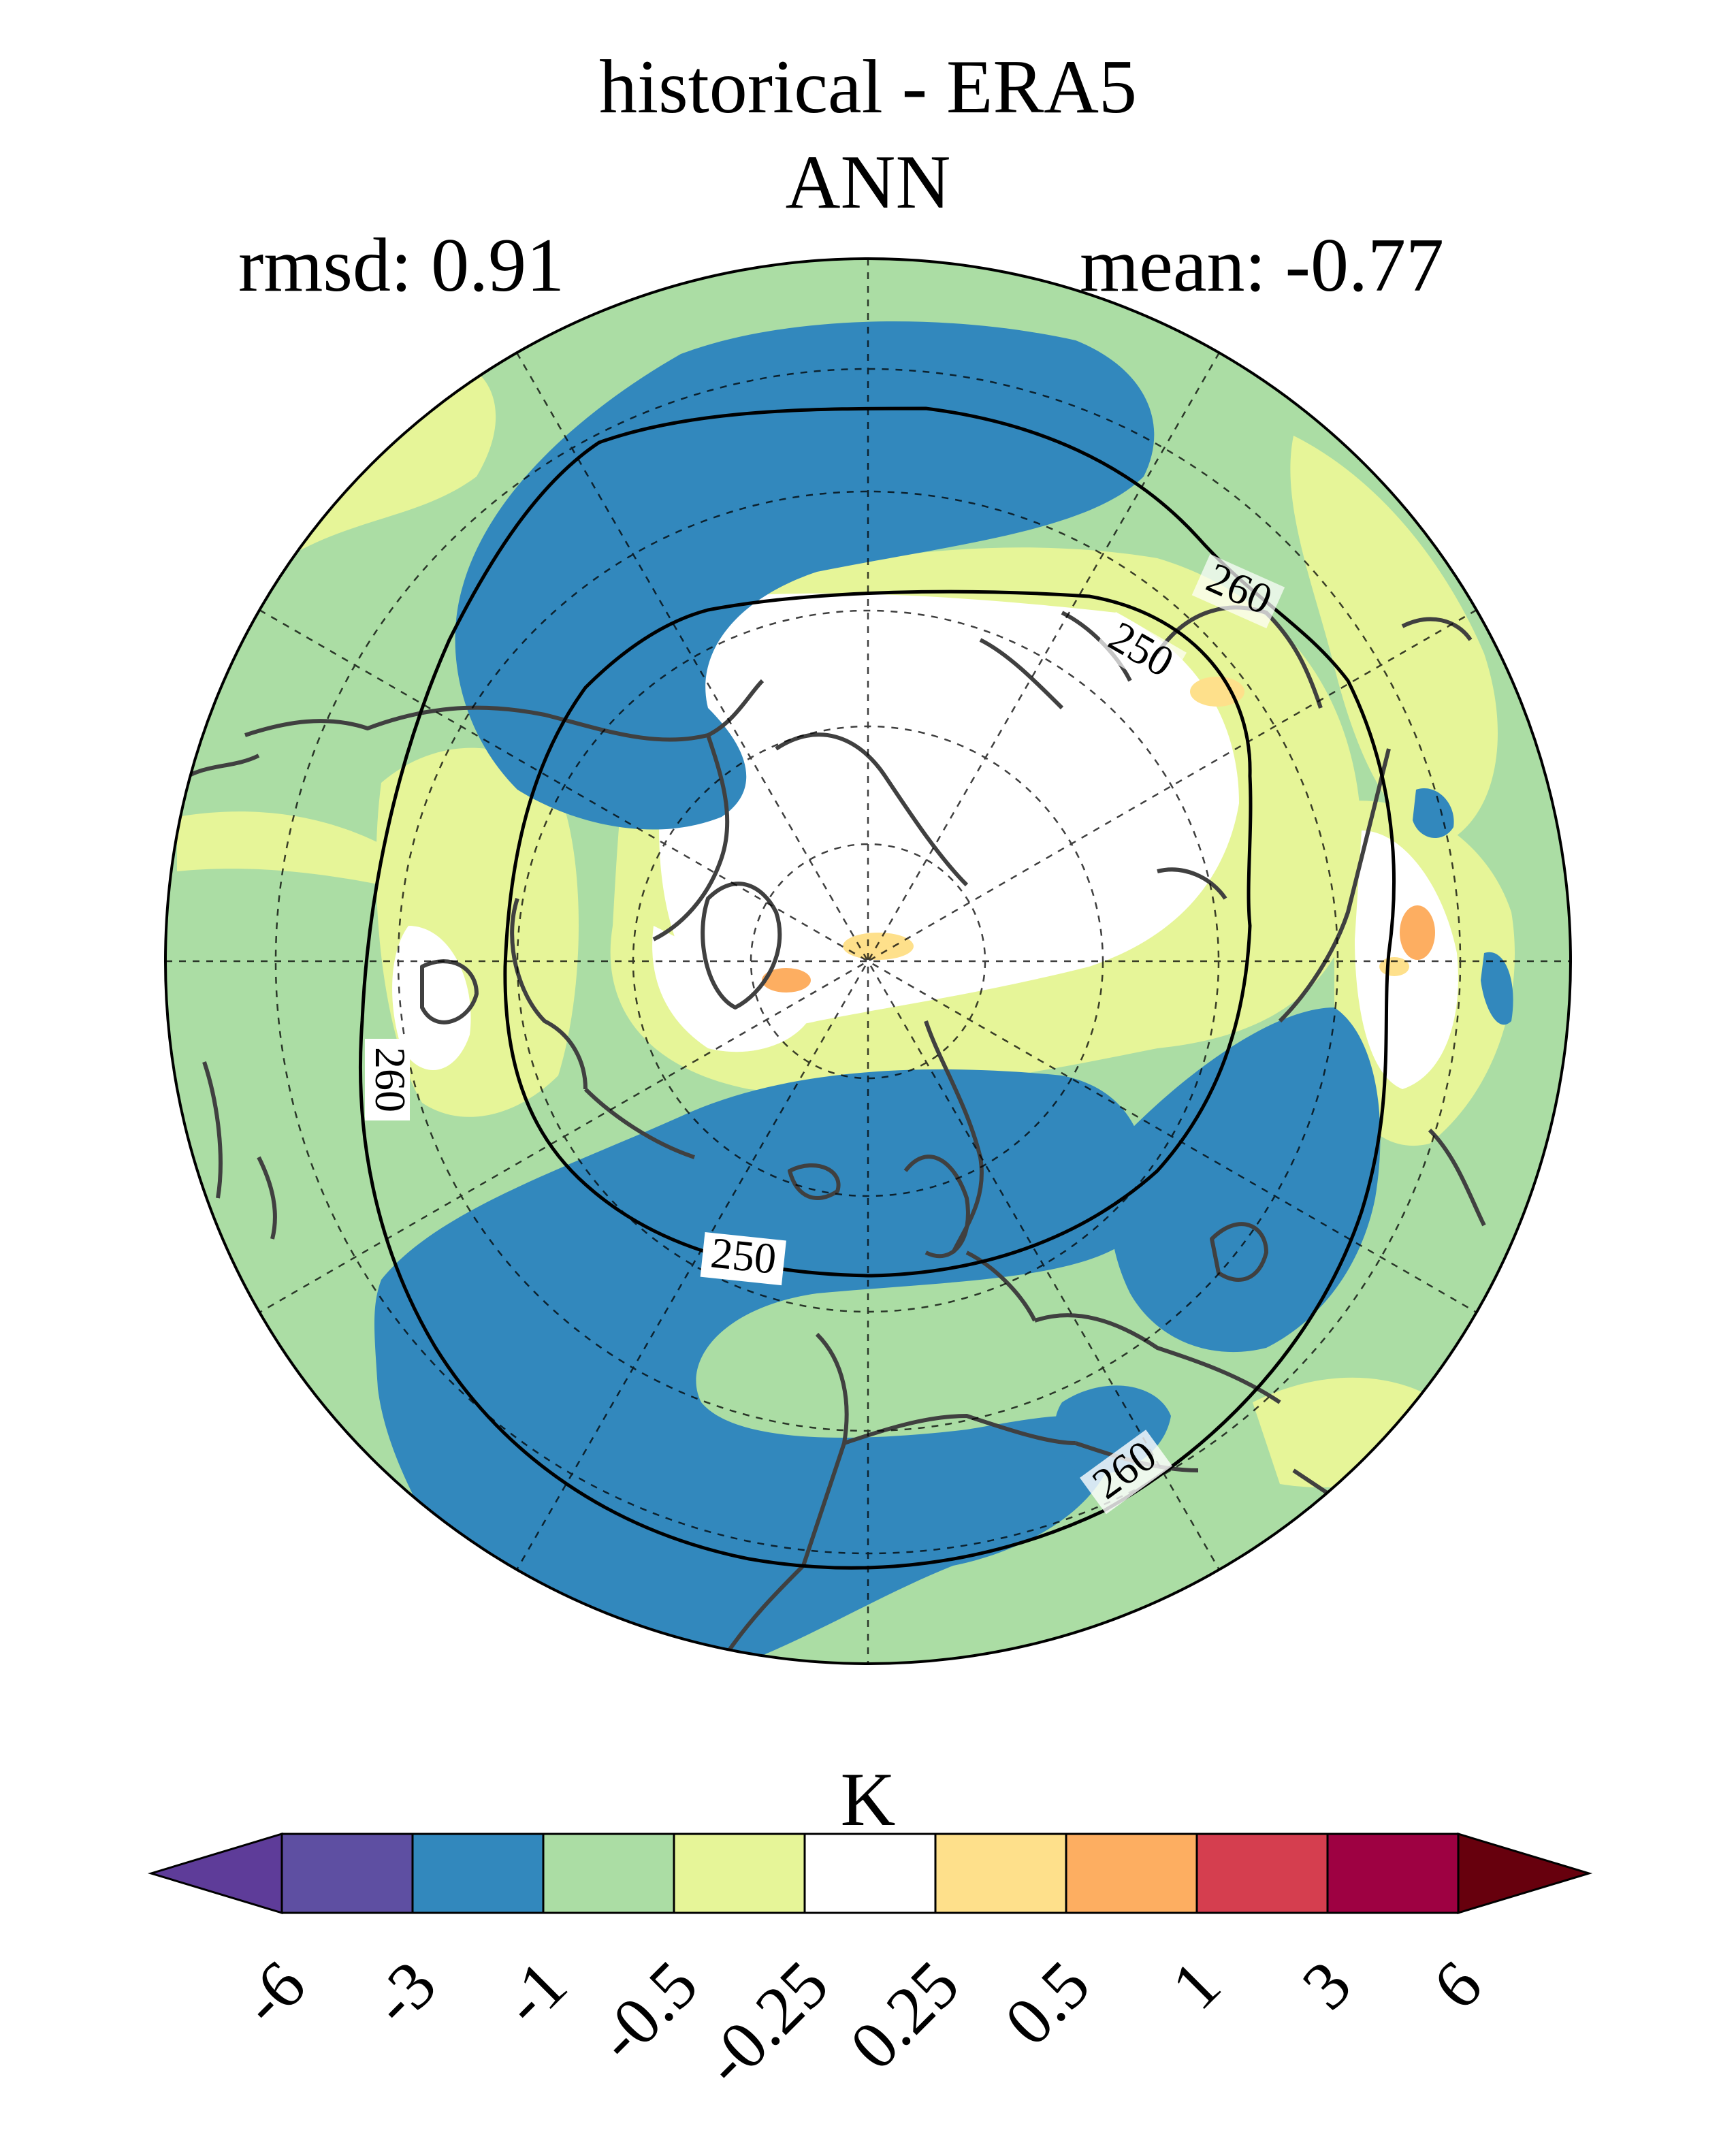  What do you see at coordinates (403, 1992) in the screenshot?
I see `colorbar-tick-label: -3` at bounding box center [403, 1992].